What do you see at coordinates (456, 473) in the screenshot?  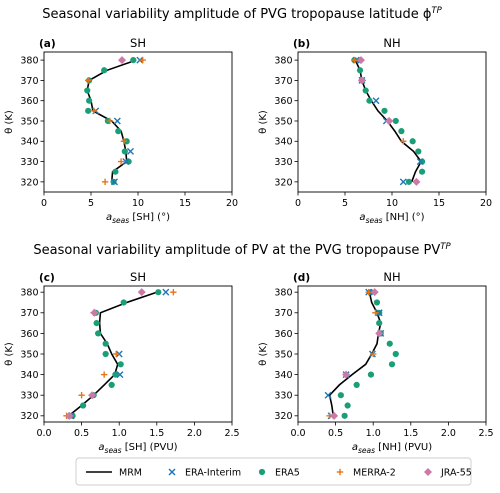 I see `legend-label: JRA-55` at bounding box center [456, 473].